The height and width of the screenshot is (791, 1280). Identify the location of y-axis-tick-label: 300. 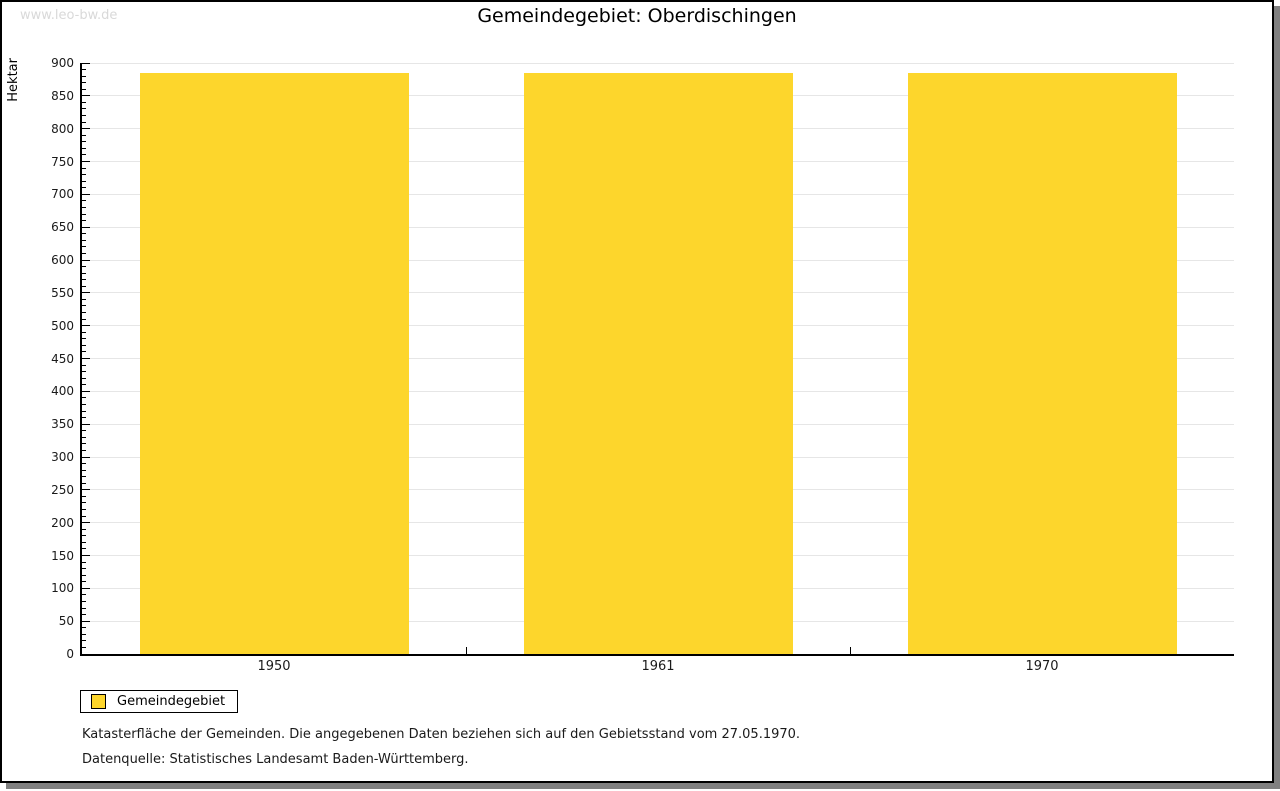
(62, 457).